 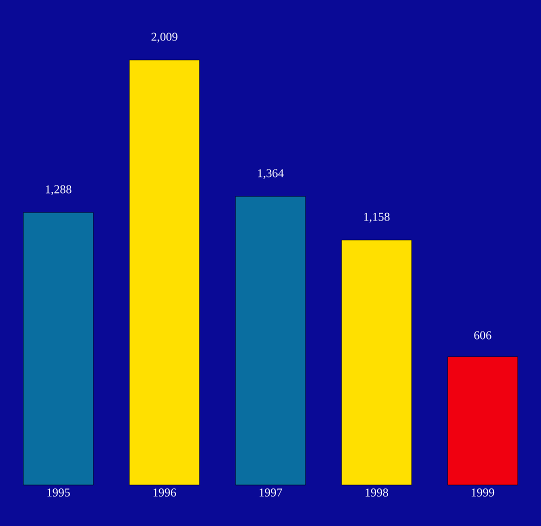 I want to click on data-label: 1,364, so click(x=271, y=174).